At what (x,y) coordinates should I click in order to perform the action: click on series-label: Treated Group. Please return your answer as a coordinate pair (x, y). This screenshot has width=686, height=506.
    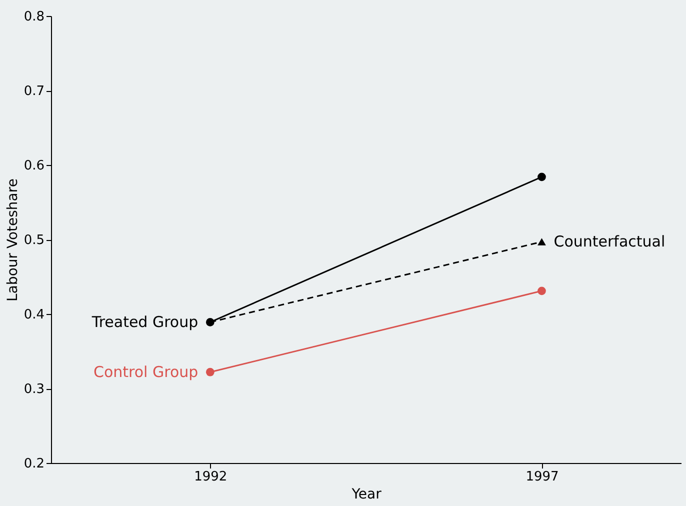
    Looking at the image, I should click on (144, 322).